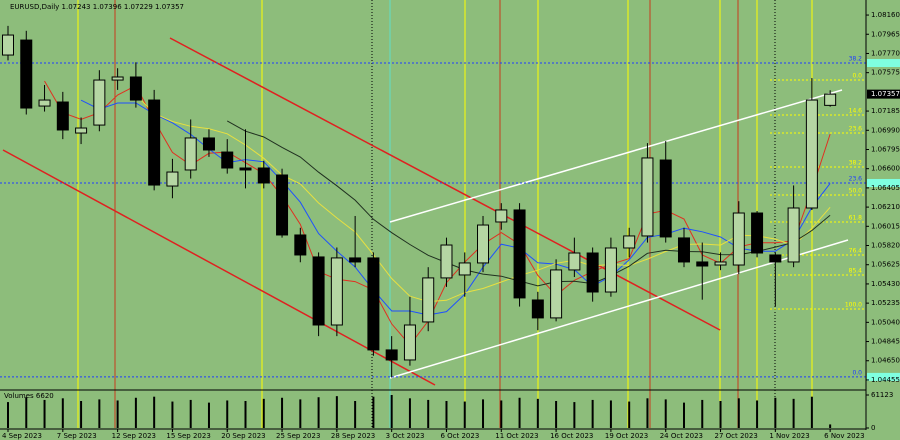 The height and width of the screenshot is (440, 900). What do you see at coordinates (885, 284) in the screenshot?
I see `y-tick-label: 1.05430` at bounding box center [885, 284].